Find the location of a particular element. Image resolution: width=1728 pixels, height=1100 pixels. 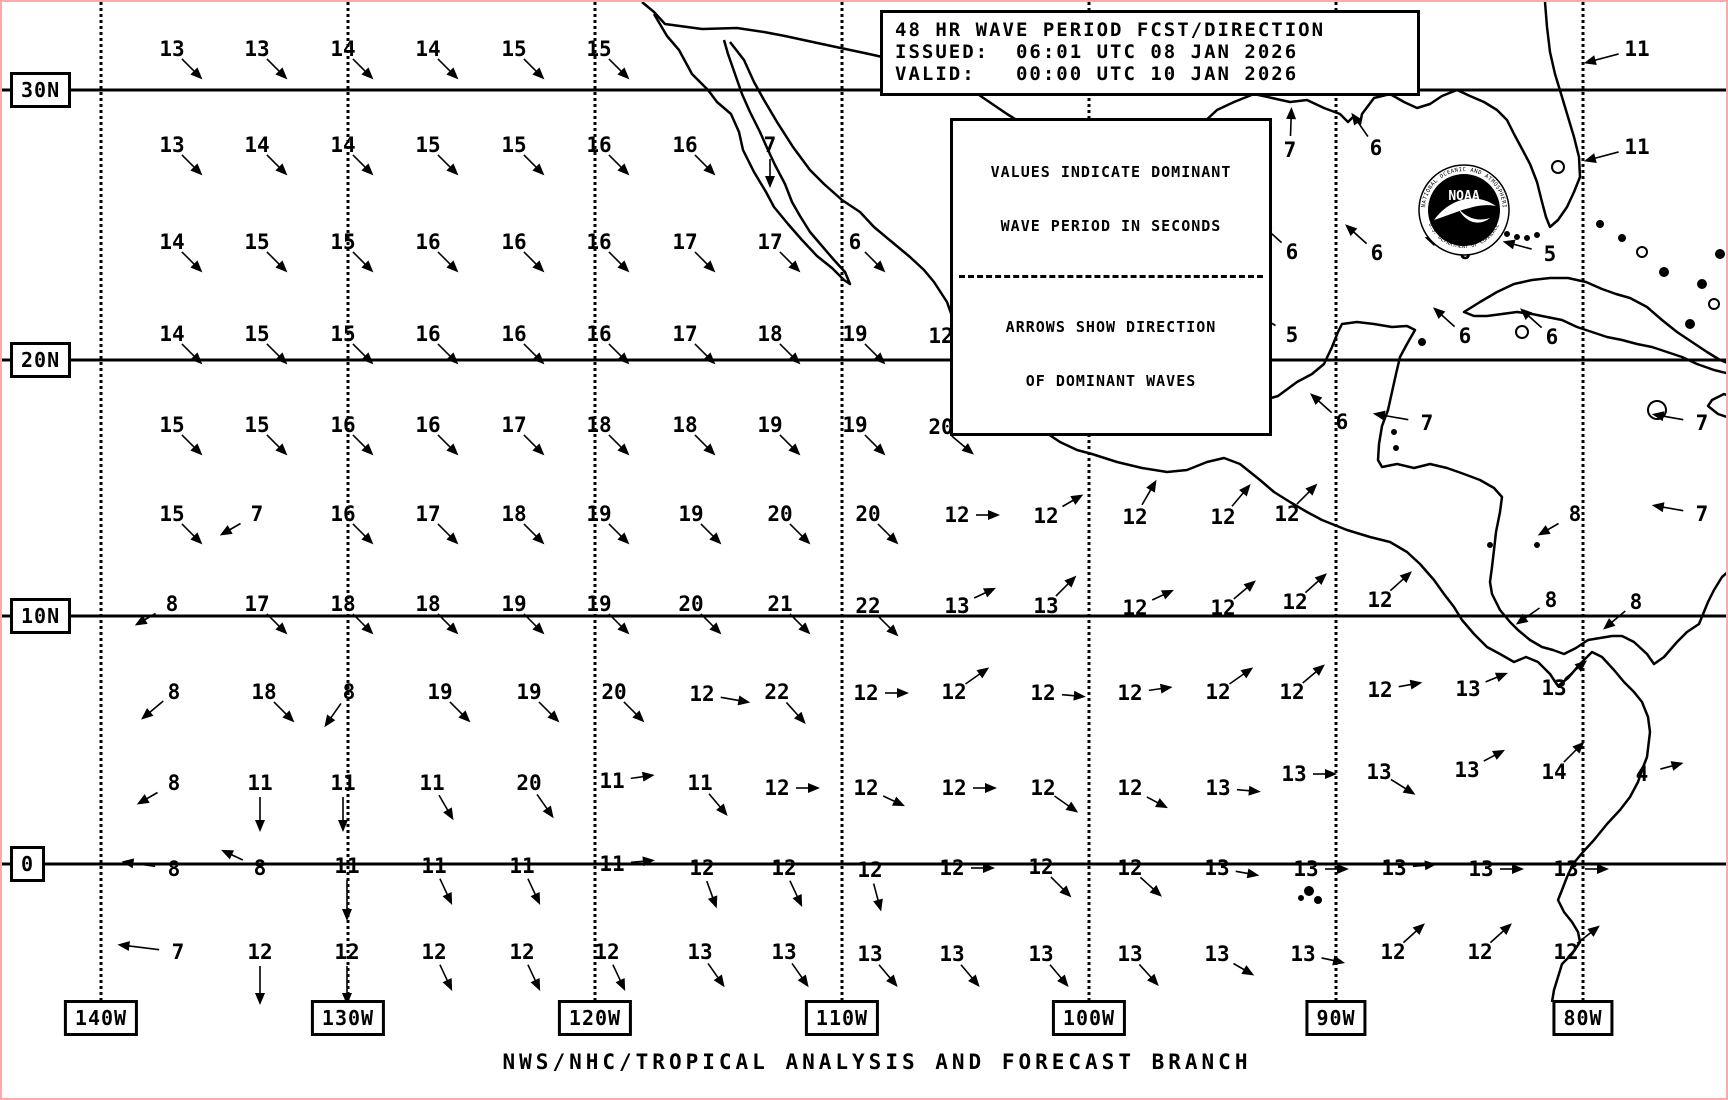

lon-label-120w: 120W is located at coordinates (595, 1018).